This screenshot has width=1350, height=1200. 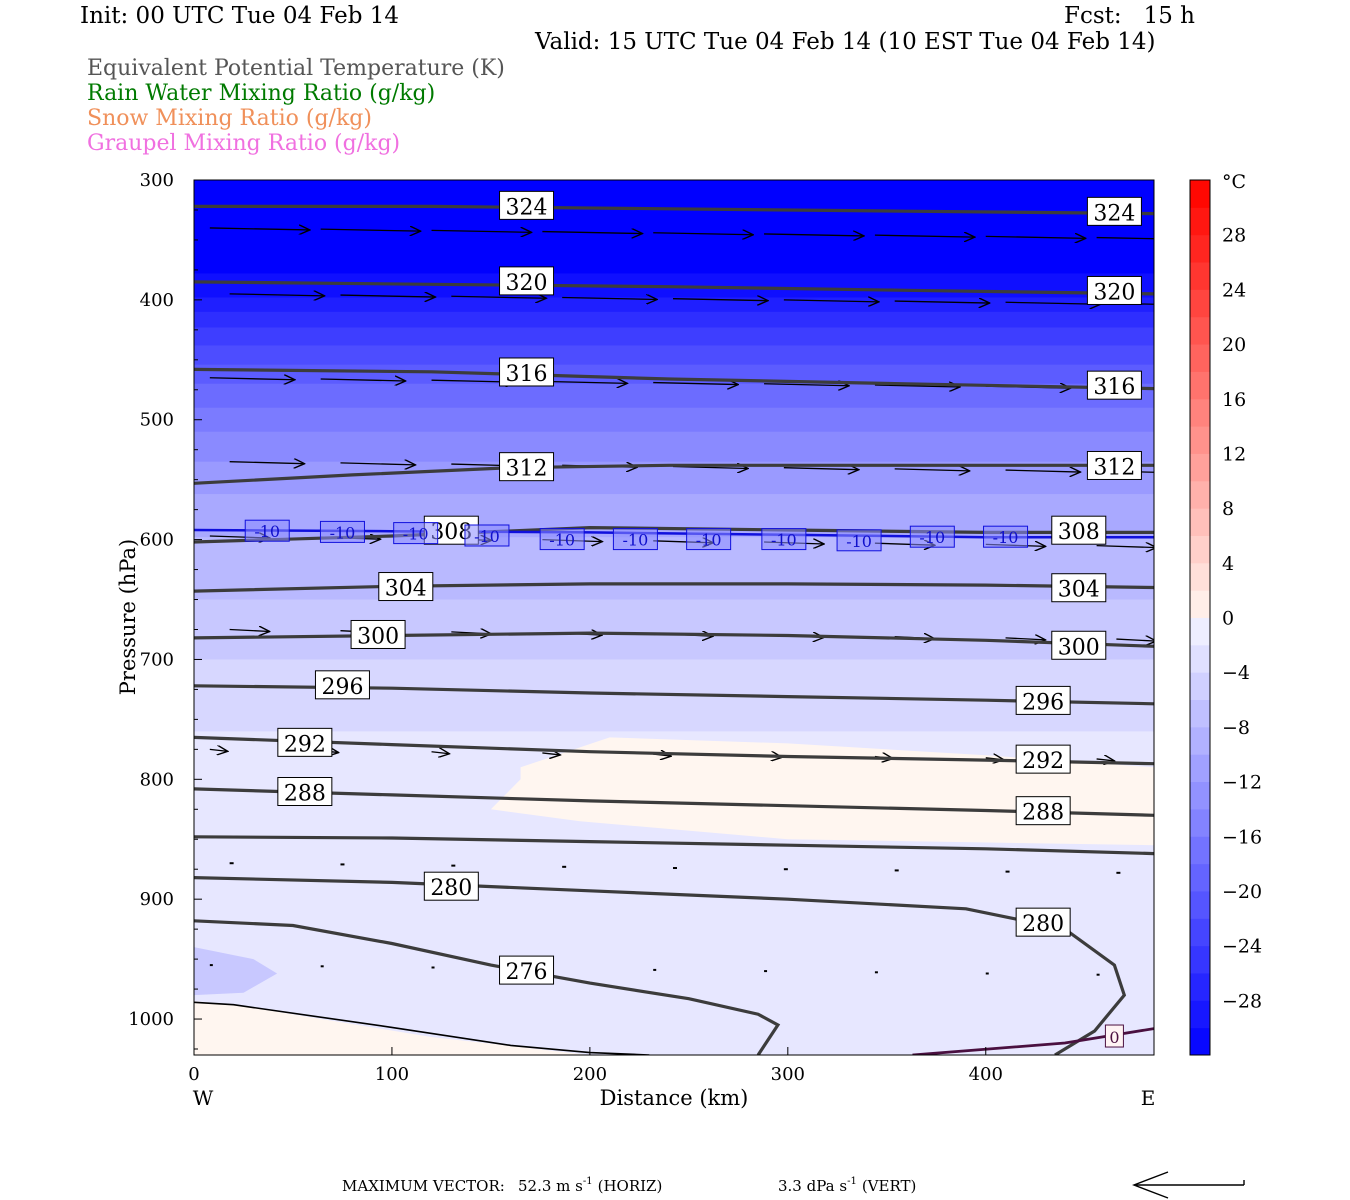 I want to click on theta-e-label: 276, so click(x=527, y=972).